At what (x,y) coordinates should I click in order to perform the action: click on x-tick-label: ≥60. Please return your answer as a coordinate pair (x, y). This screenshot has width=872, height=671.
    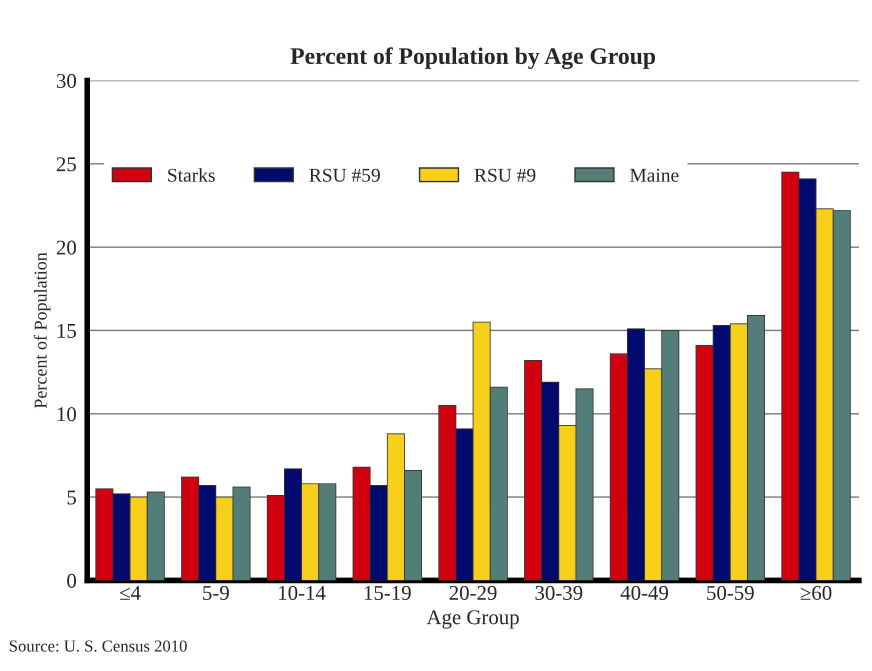
    Looking at the image, I should click on (816, 593).